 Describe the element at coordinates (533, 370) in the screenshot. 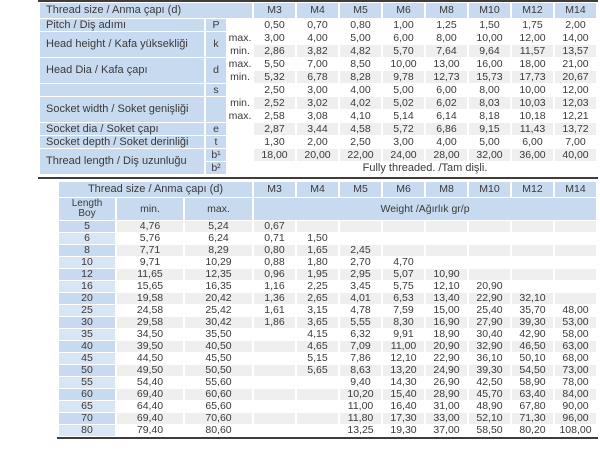

I see `weight-cell: 54,50` at that location.